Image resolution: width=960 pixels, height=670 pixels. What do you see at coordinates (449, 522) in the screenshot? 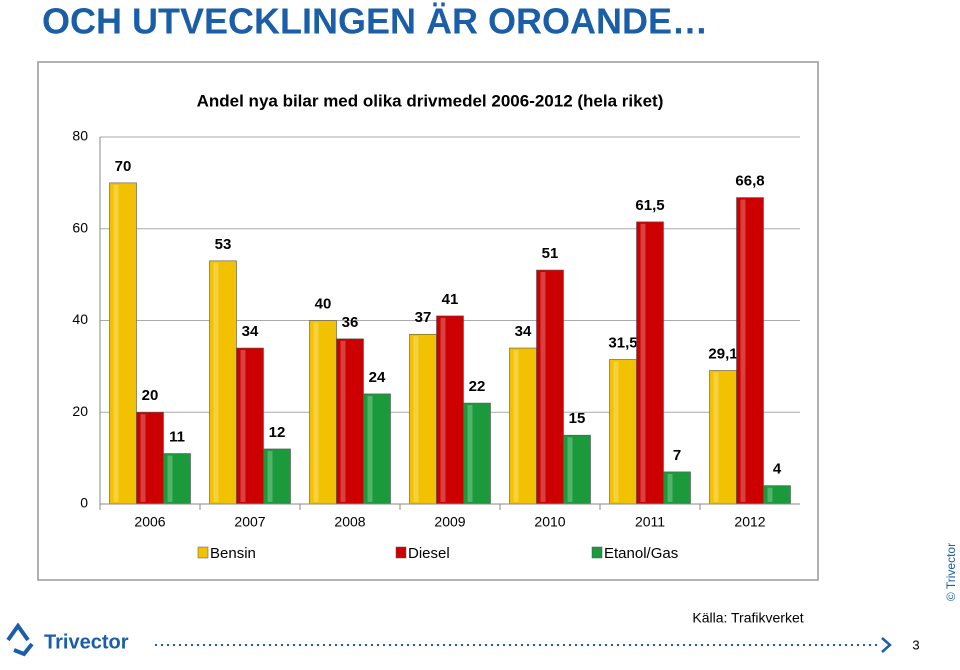
I see `x-tick-label: 2009` at bounding box center [449, 522].